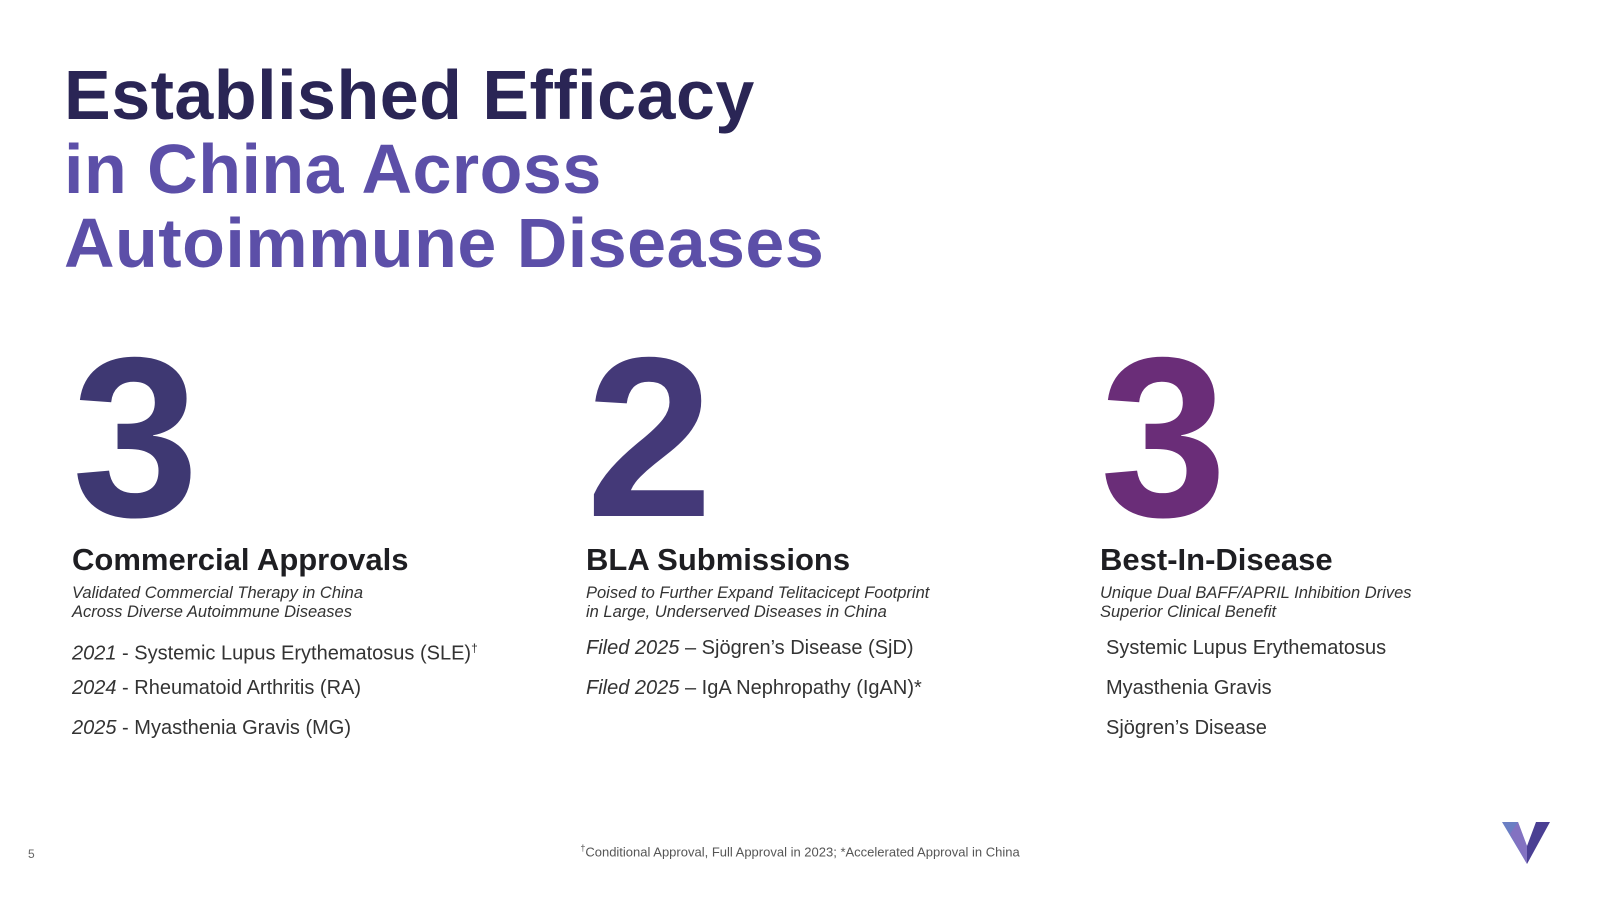 The image size is (1600, 900). I want to click on footnote-mark: †, so click(583, 848).